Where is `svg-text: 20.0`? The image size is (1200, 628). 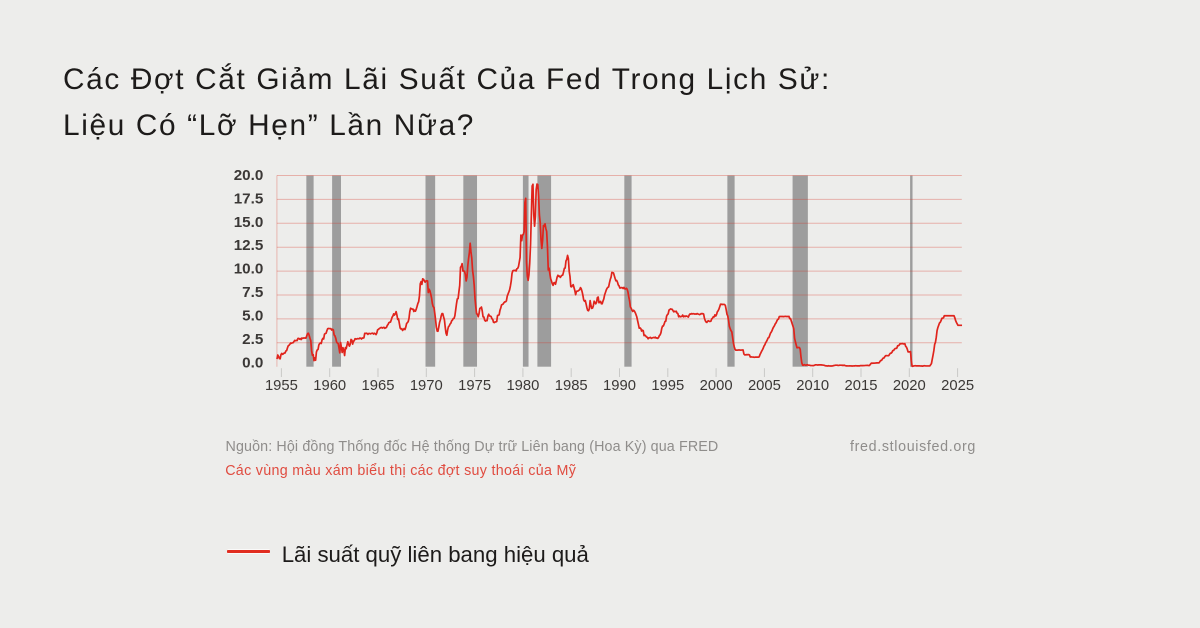
svg-text: 20.0 is located at coordinates (249, 175).